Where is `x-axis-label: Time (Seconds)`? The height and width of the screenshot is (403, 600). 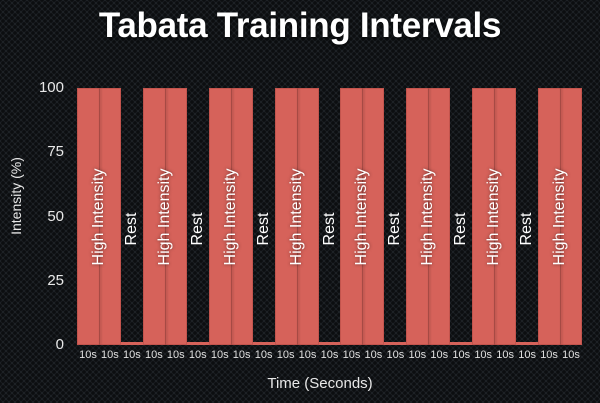
x-axis-label: Time (Seconds) is located at coordinates (320, 383).